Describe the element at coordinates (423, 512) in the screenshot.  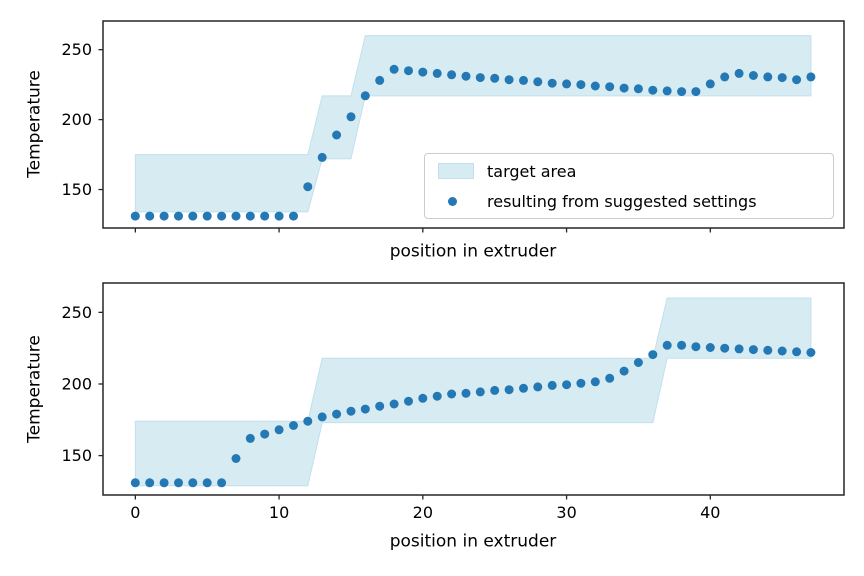
I see `x-tick-label: 20` at that location.